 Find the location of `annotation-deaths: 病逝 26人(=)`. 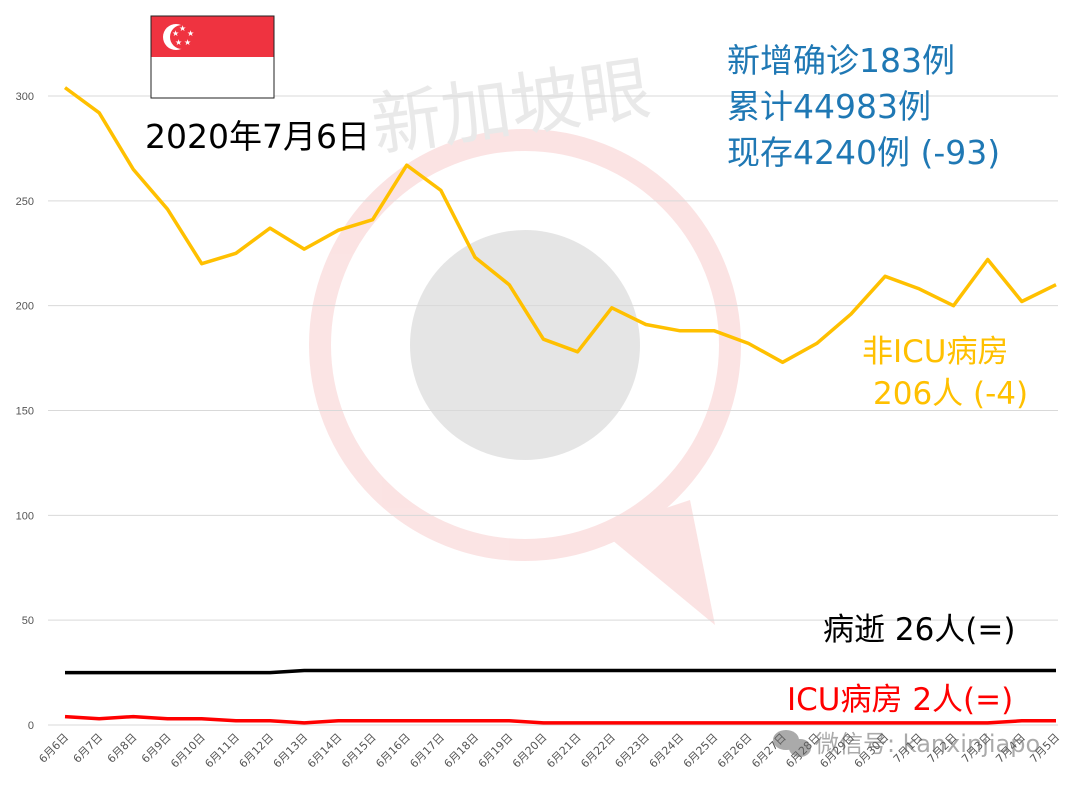

annotation-deaths: 病逝 26人(=) is located at coordinates (919, 630).